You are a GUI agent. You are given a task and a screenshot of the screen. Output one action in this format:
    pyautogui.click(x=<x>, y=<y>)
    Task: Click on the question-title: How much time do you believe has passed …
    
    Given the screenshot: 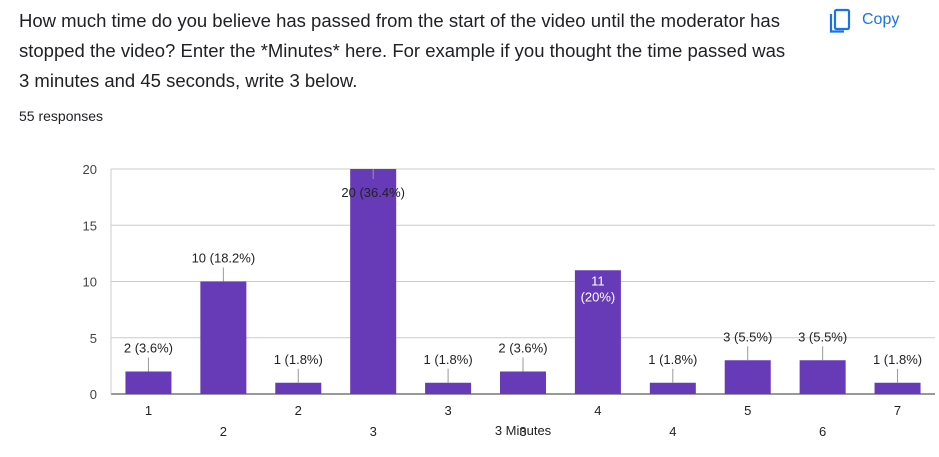 What is the action you would take?
    pyautogui.click(x=402, y=50)
    